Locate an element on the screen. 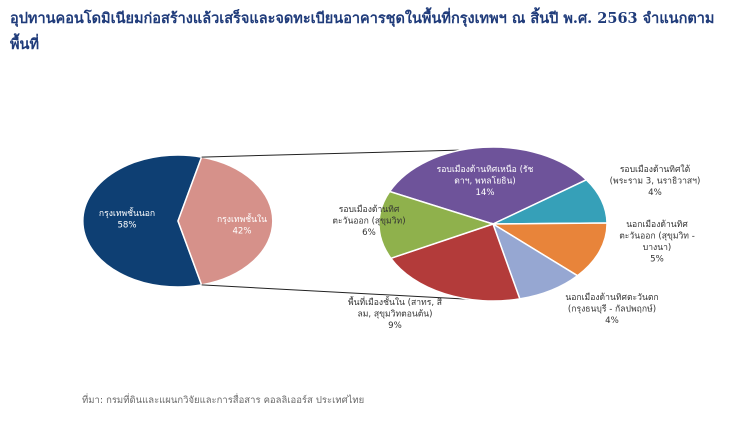 This screenshot has width=750, height=422. label-east-line: รอบเมืองด้านทิศ is located at coordinates (369, 209).